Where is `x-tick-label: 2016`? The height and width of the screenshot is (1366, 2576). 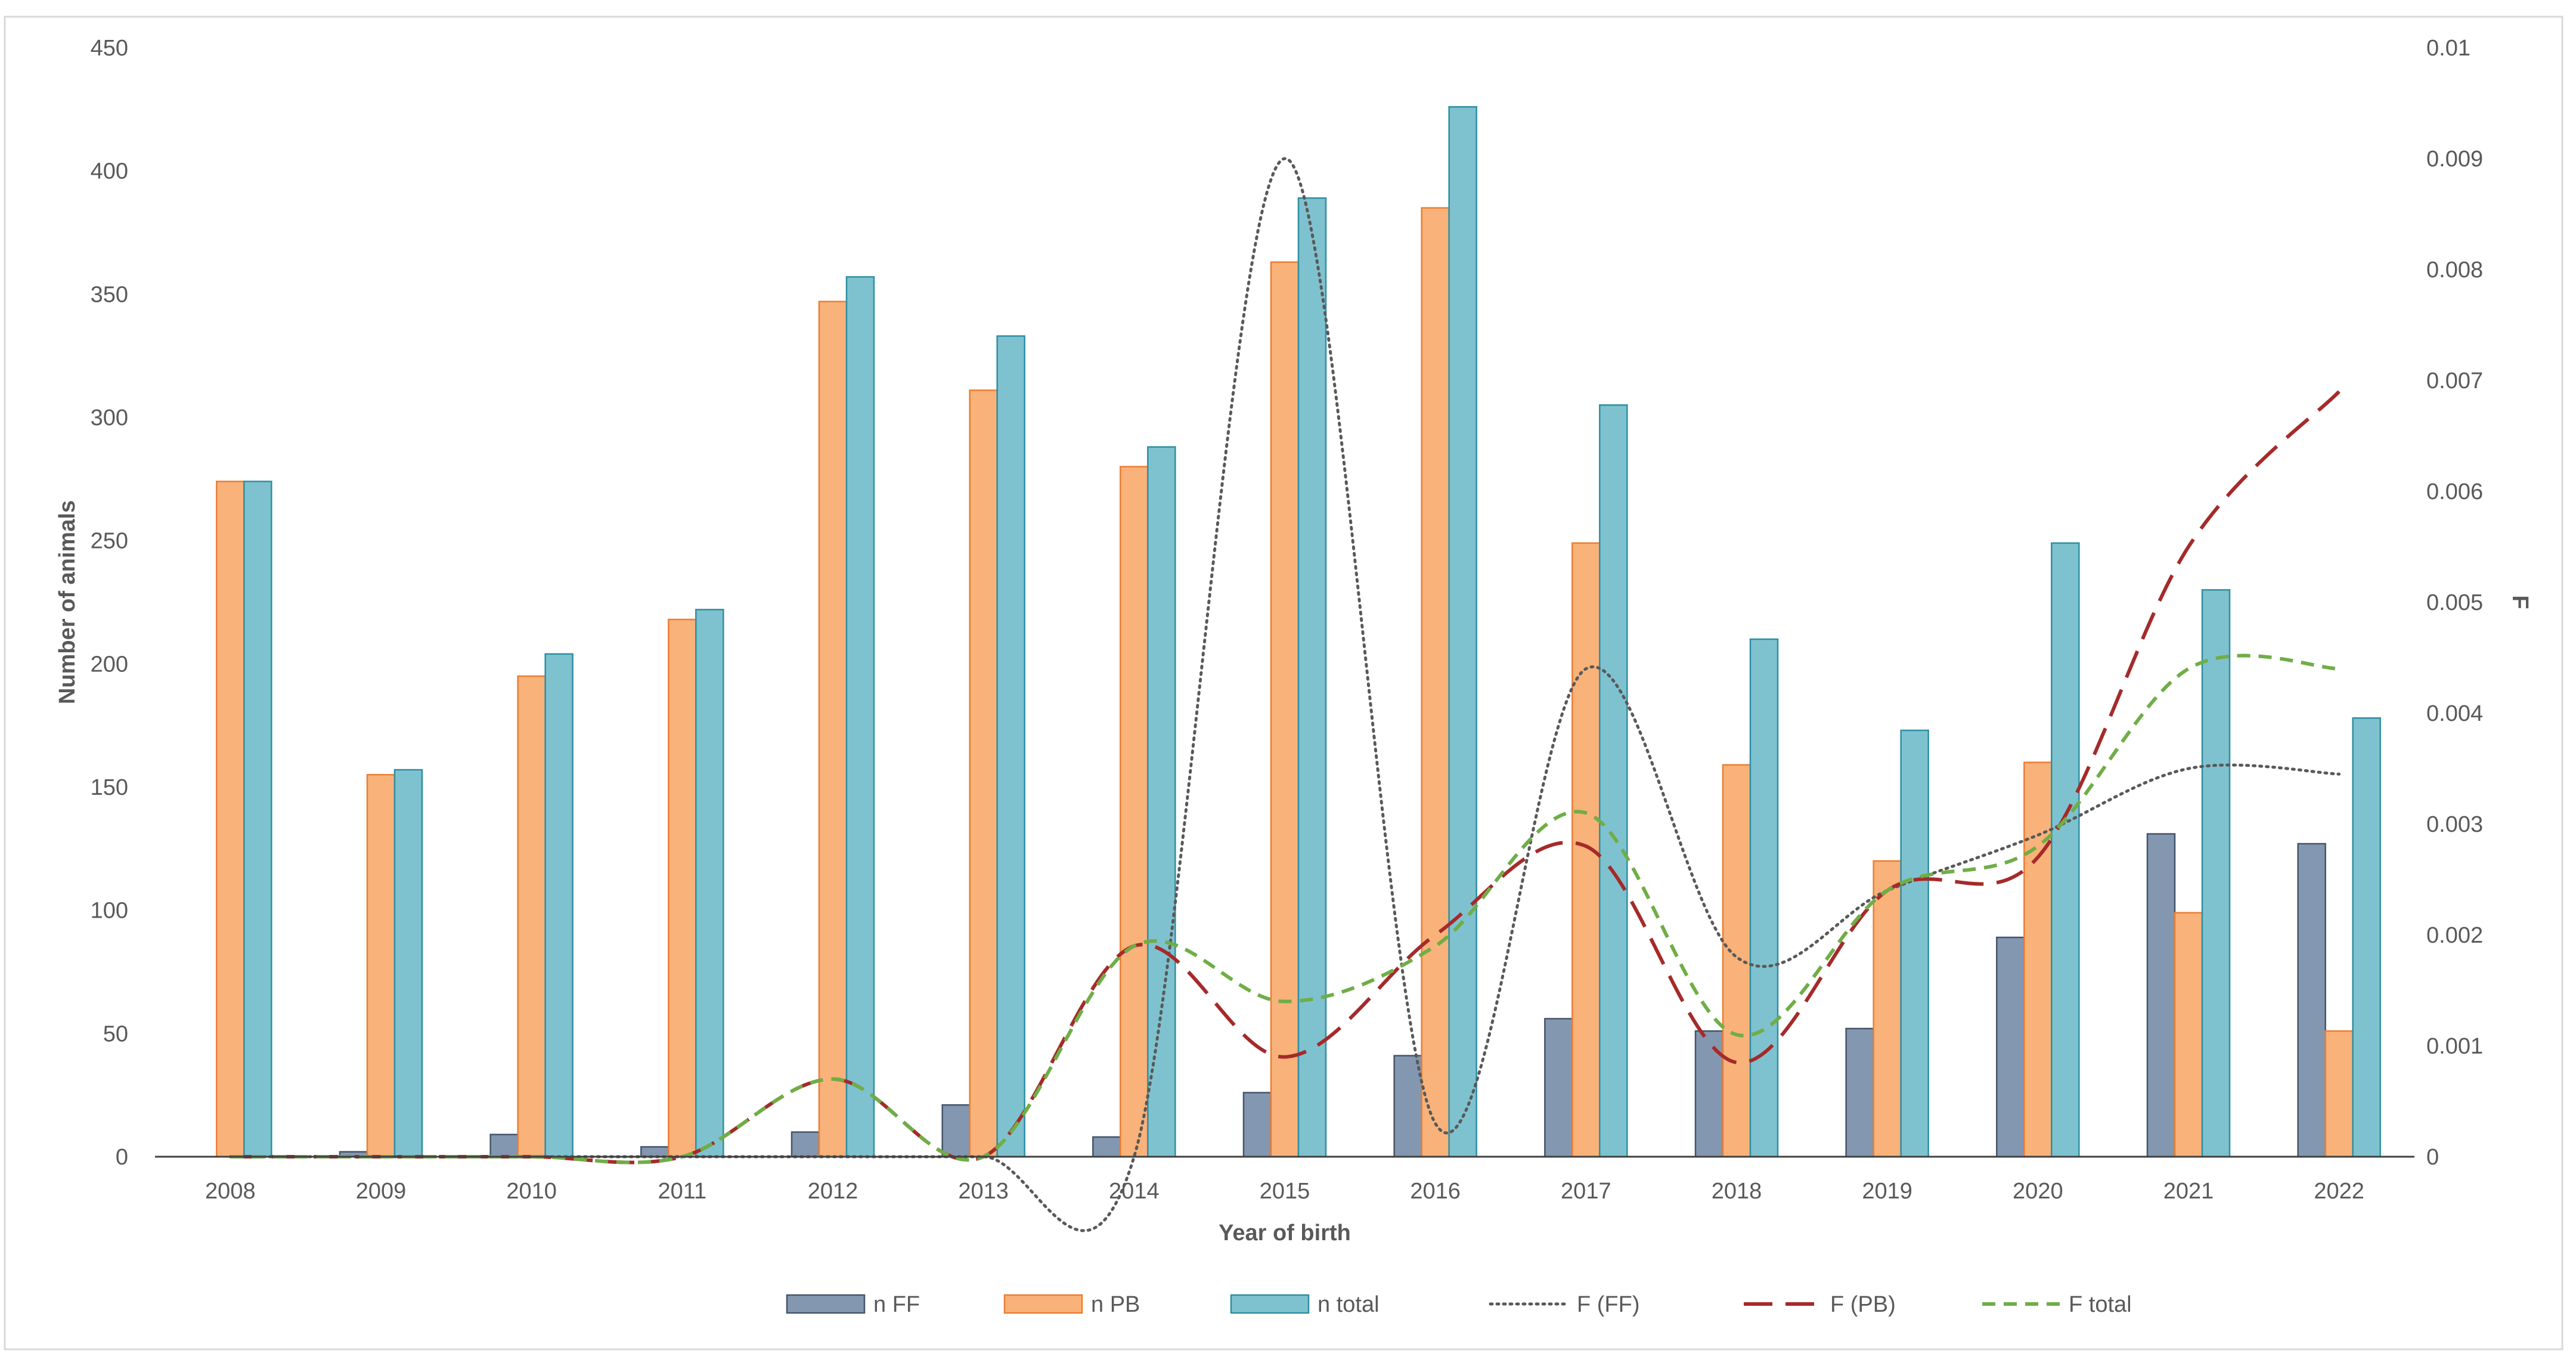
x-tick-label: 2016 is located at coordinates (1435, 1191).